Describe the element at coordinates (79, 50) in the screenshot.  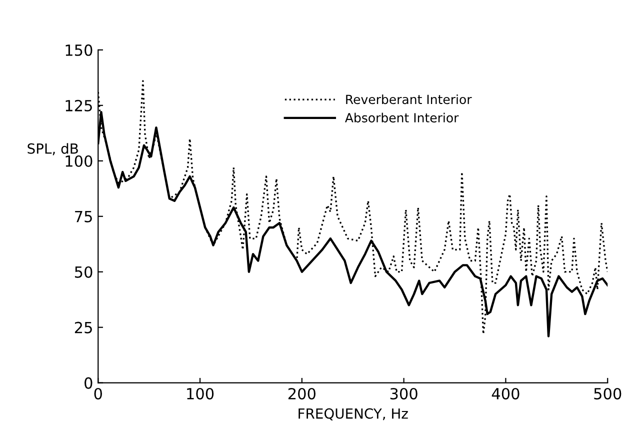
I see `y-tick-label: 150` at that location.